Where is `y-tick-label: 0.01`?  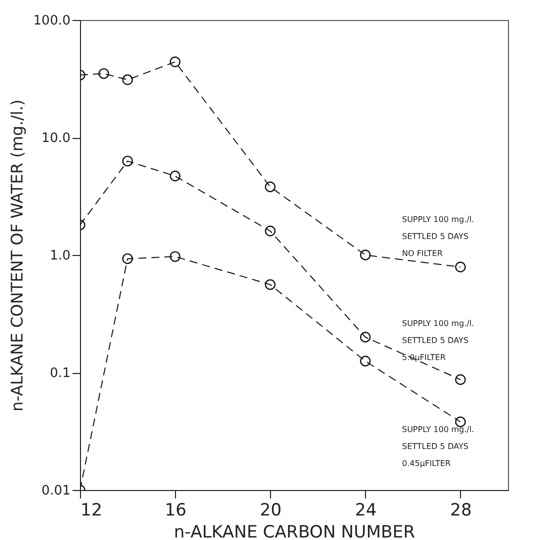 y-tick-label: 0.01 is located at coordinates (56, 491).